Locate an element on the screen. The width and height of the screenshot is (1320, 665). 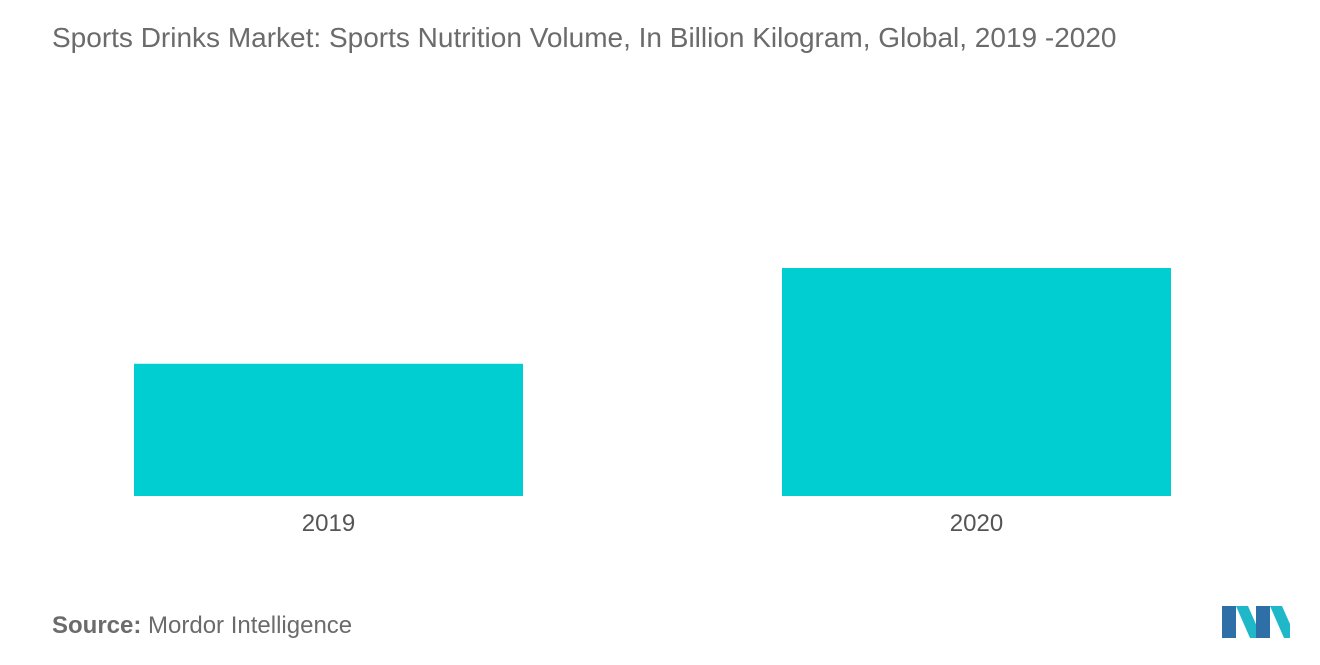
source-label: Source: is located at coordinates (97, 625).